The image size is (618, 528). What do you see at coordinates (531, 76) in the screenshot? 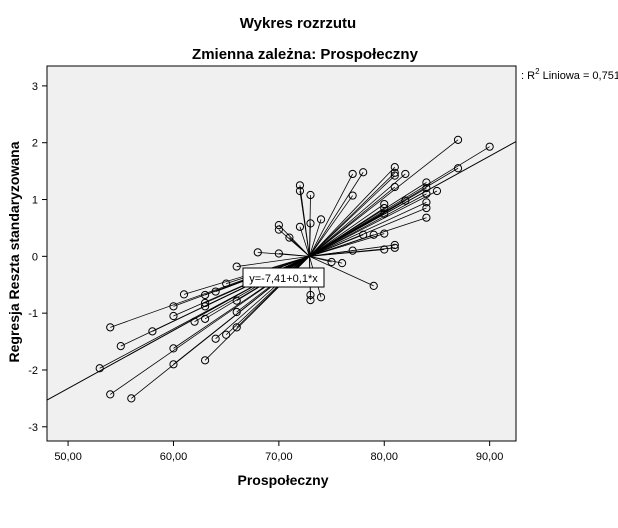
I see `fit-legend-r: R` at bounding box center [531, 76].